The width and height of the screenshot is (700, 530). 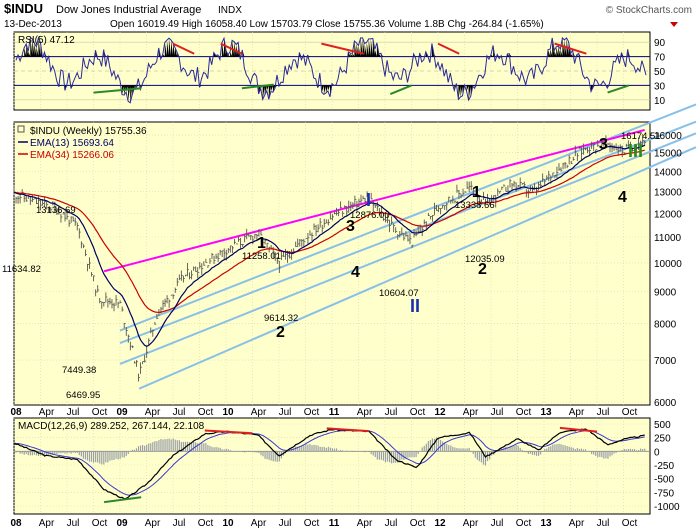 I want to click on price-tick-label: 7000, so click(x=665, y=361).